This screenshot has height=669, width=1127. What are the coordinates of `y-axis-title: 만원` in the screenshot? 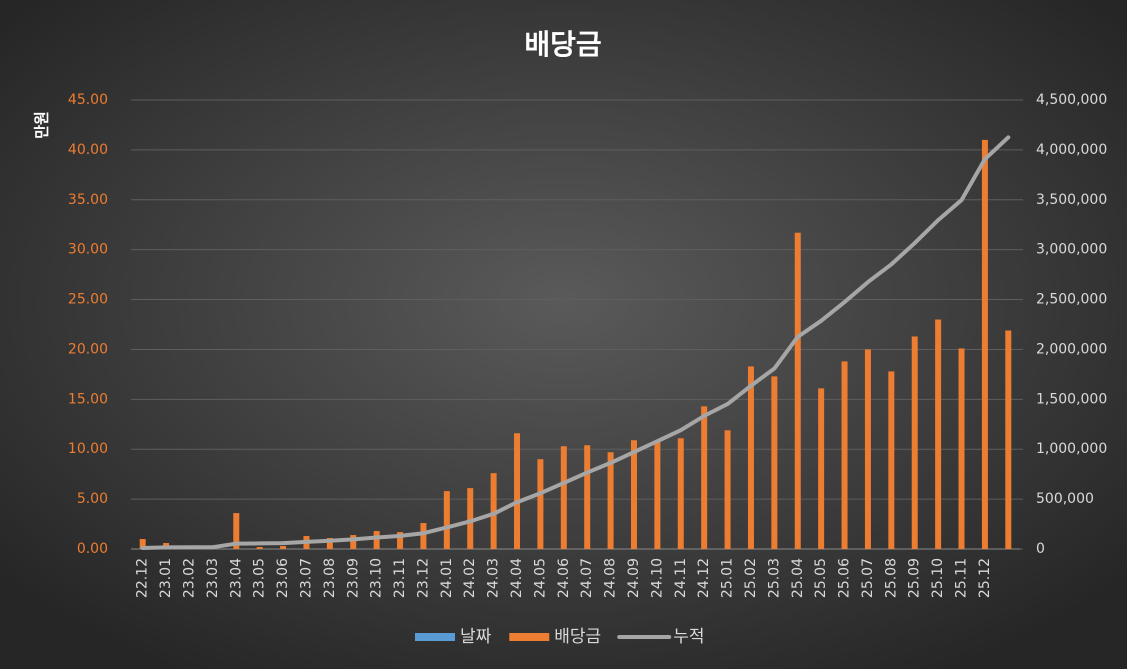 It's located at (42, 125).